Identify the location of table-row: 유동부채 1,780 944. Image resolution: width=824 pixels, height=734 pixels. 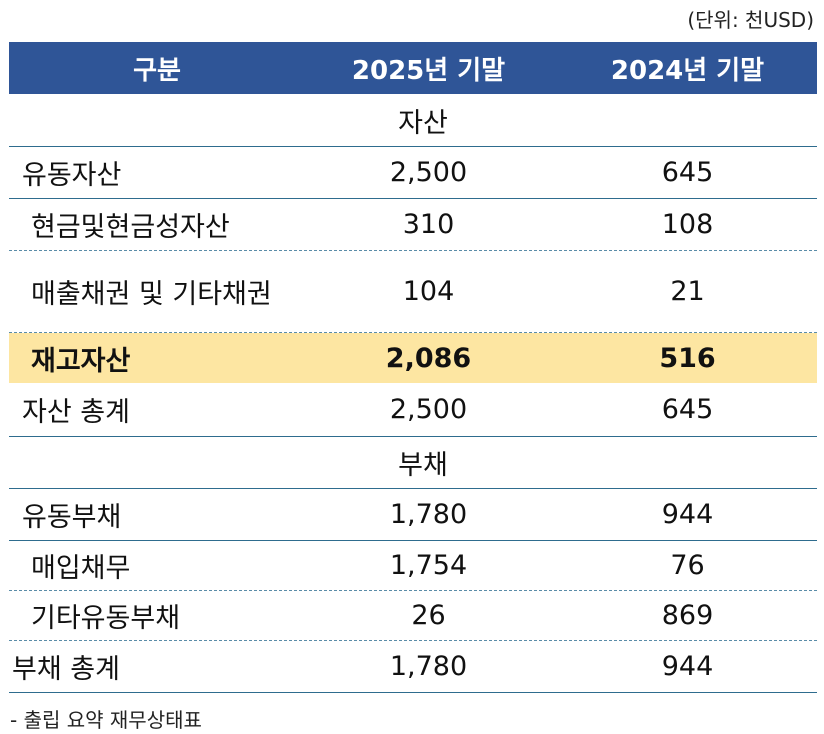
(413, 515).